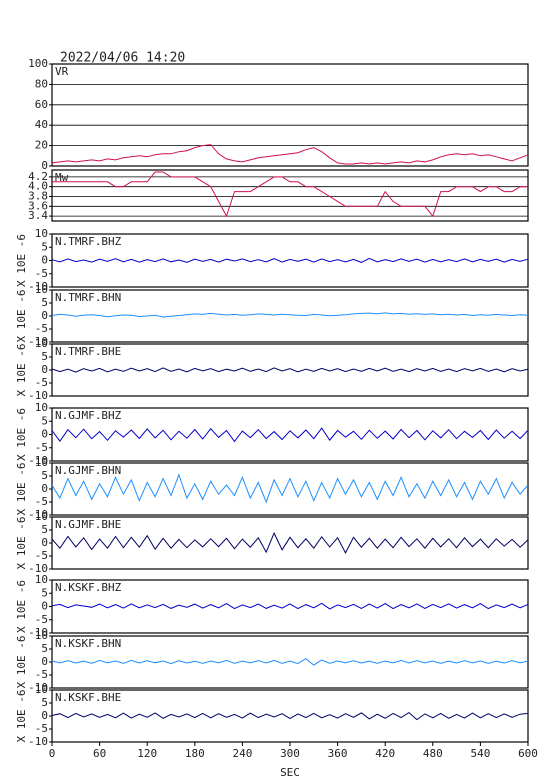  Describe the element at coordinates (62, 177) in the screenshot. I see `trace-name: Mw` at that location.